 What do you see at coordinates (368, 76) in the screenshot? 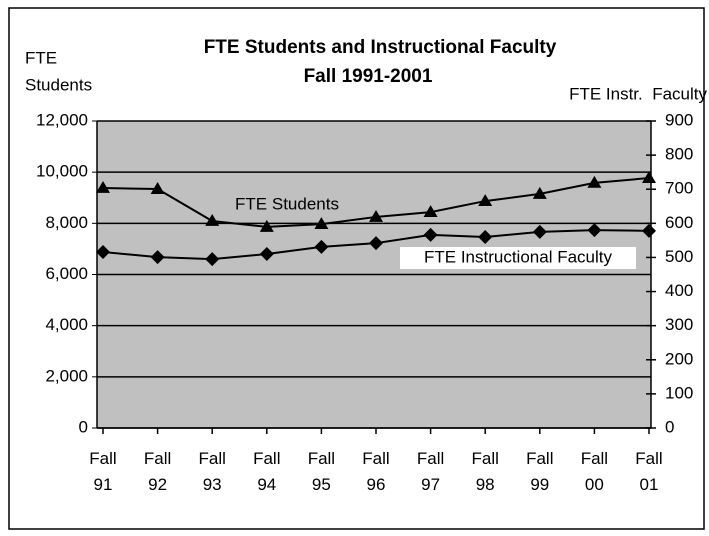
I see `chart-title: Fall 1991-2001` at bounding box center [368, 76].